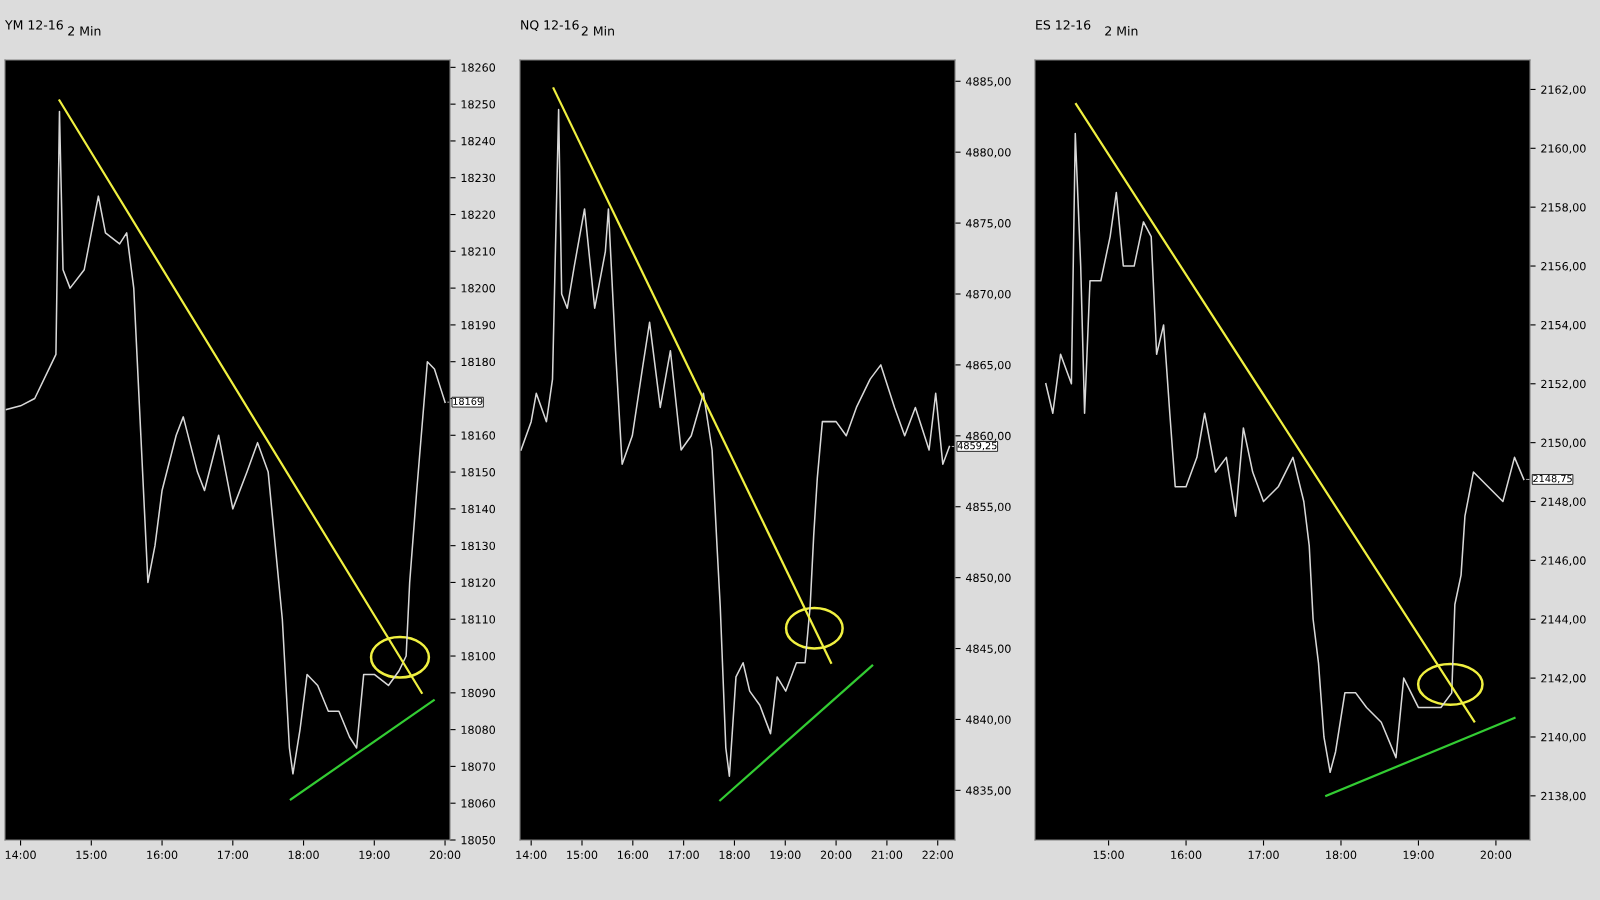 The width and height of the screenshot is (1600, 900). I want to click on y-tick-label: 18070, so click(478, 766).